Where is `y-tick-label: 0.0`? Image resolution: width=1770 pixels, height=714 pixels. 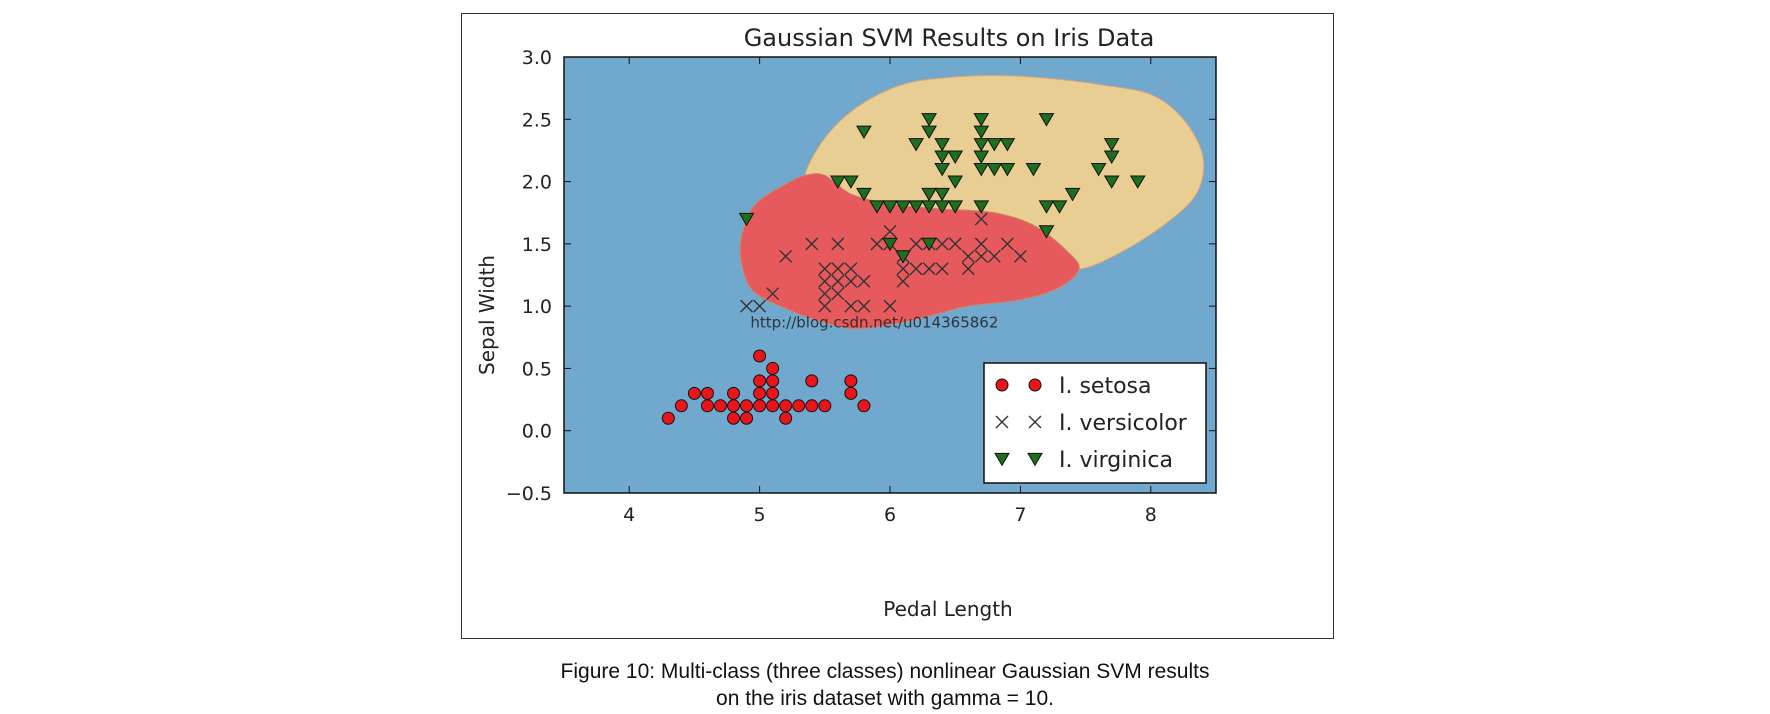 y-tick-label: 0.0 is located at coordinates (537, 432).